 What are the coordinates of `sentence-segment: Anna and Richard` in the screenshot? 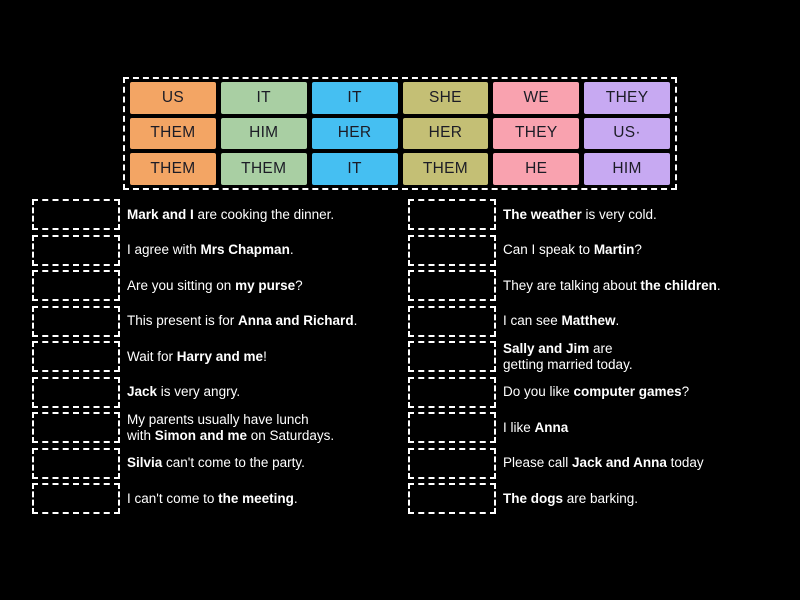 It's located at (296, 321).